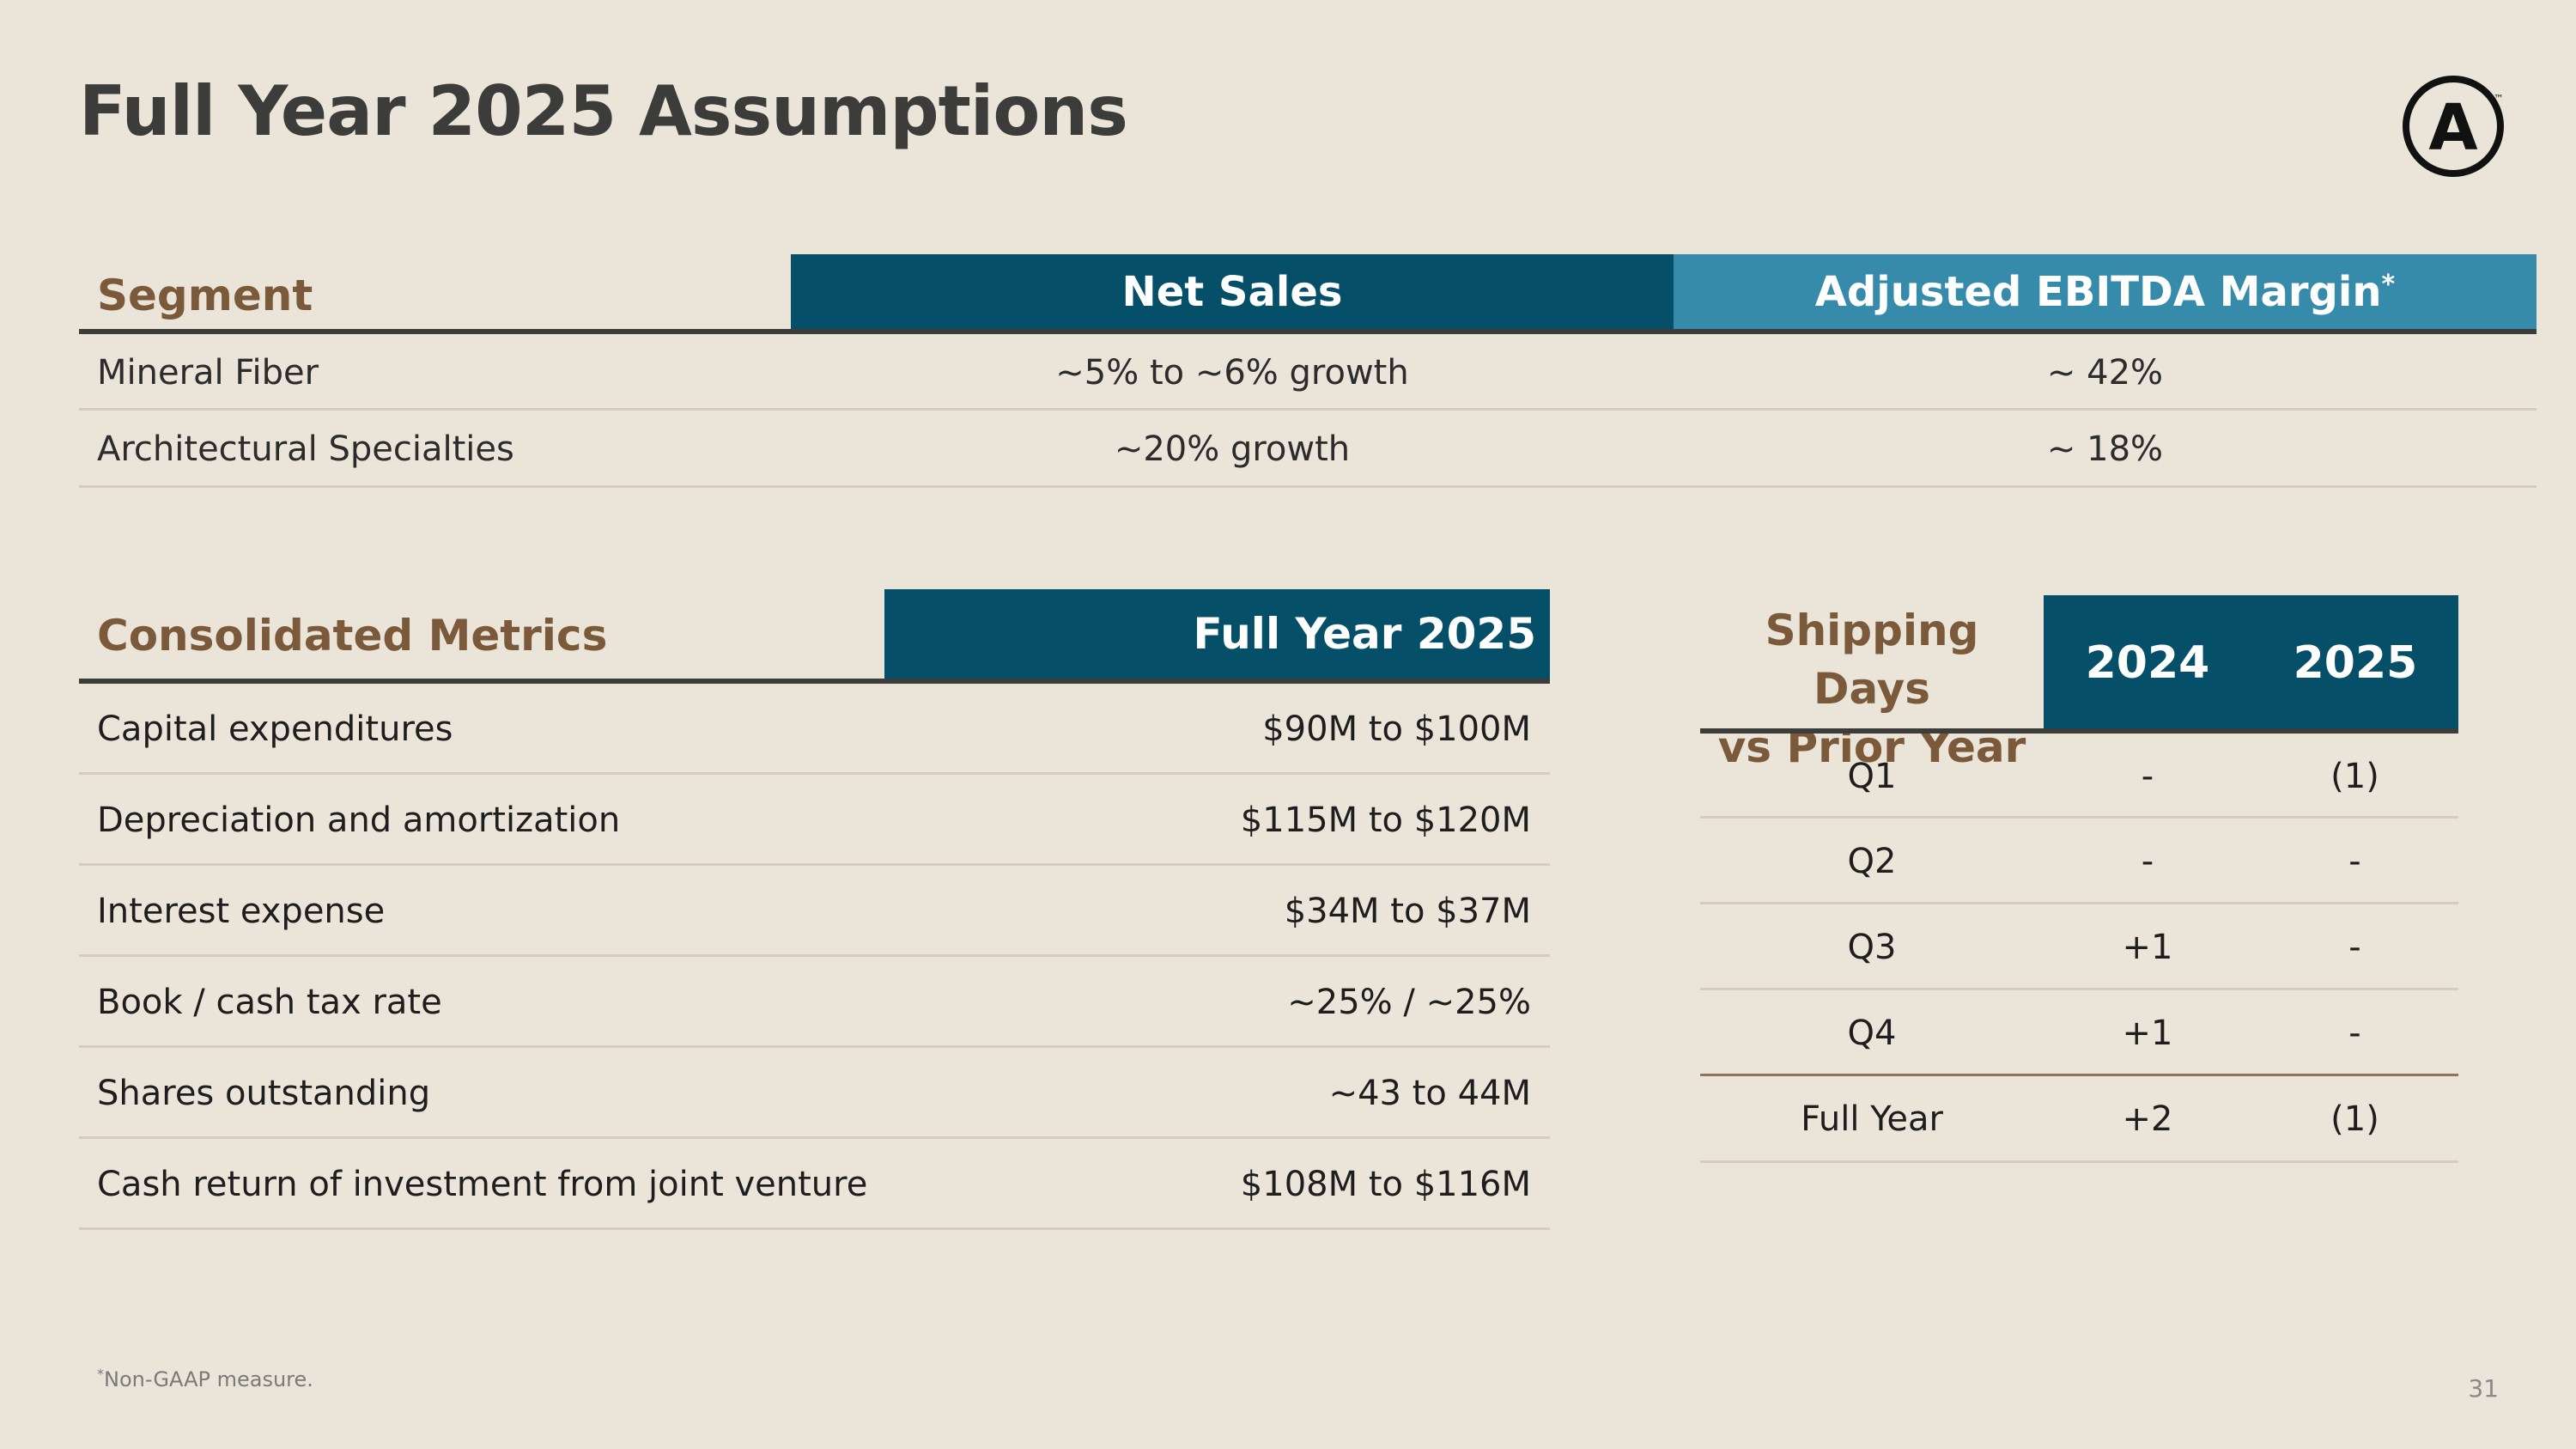 This screenshot has height=1449, width=2576. I want to click on footnote-text: Non-GAAP measure., so click(208, 1379).